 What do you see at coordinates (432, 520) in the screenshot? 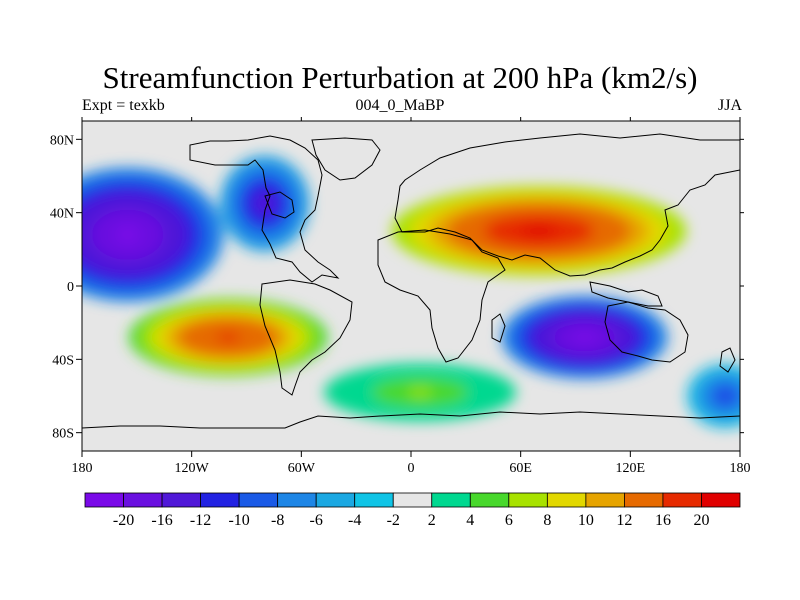
I see `colorbar-label: 2` at bounding box center [432, 520].